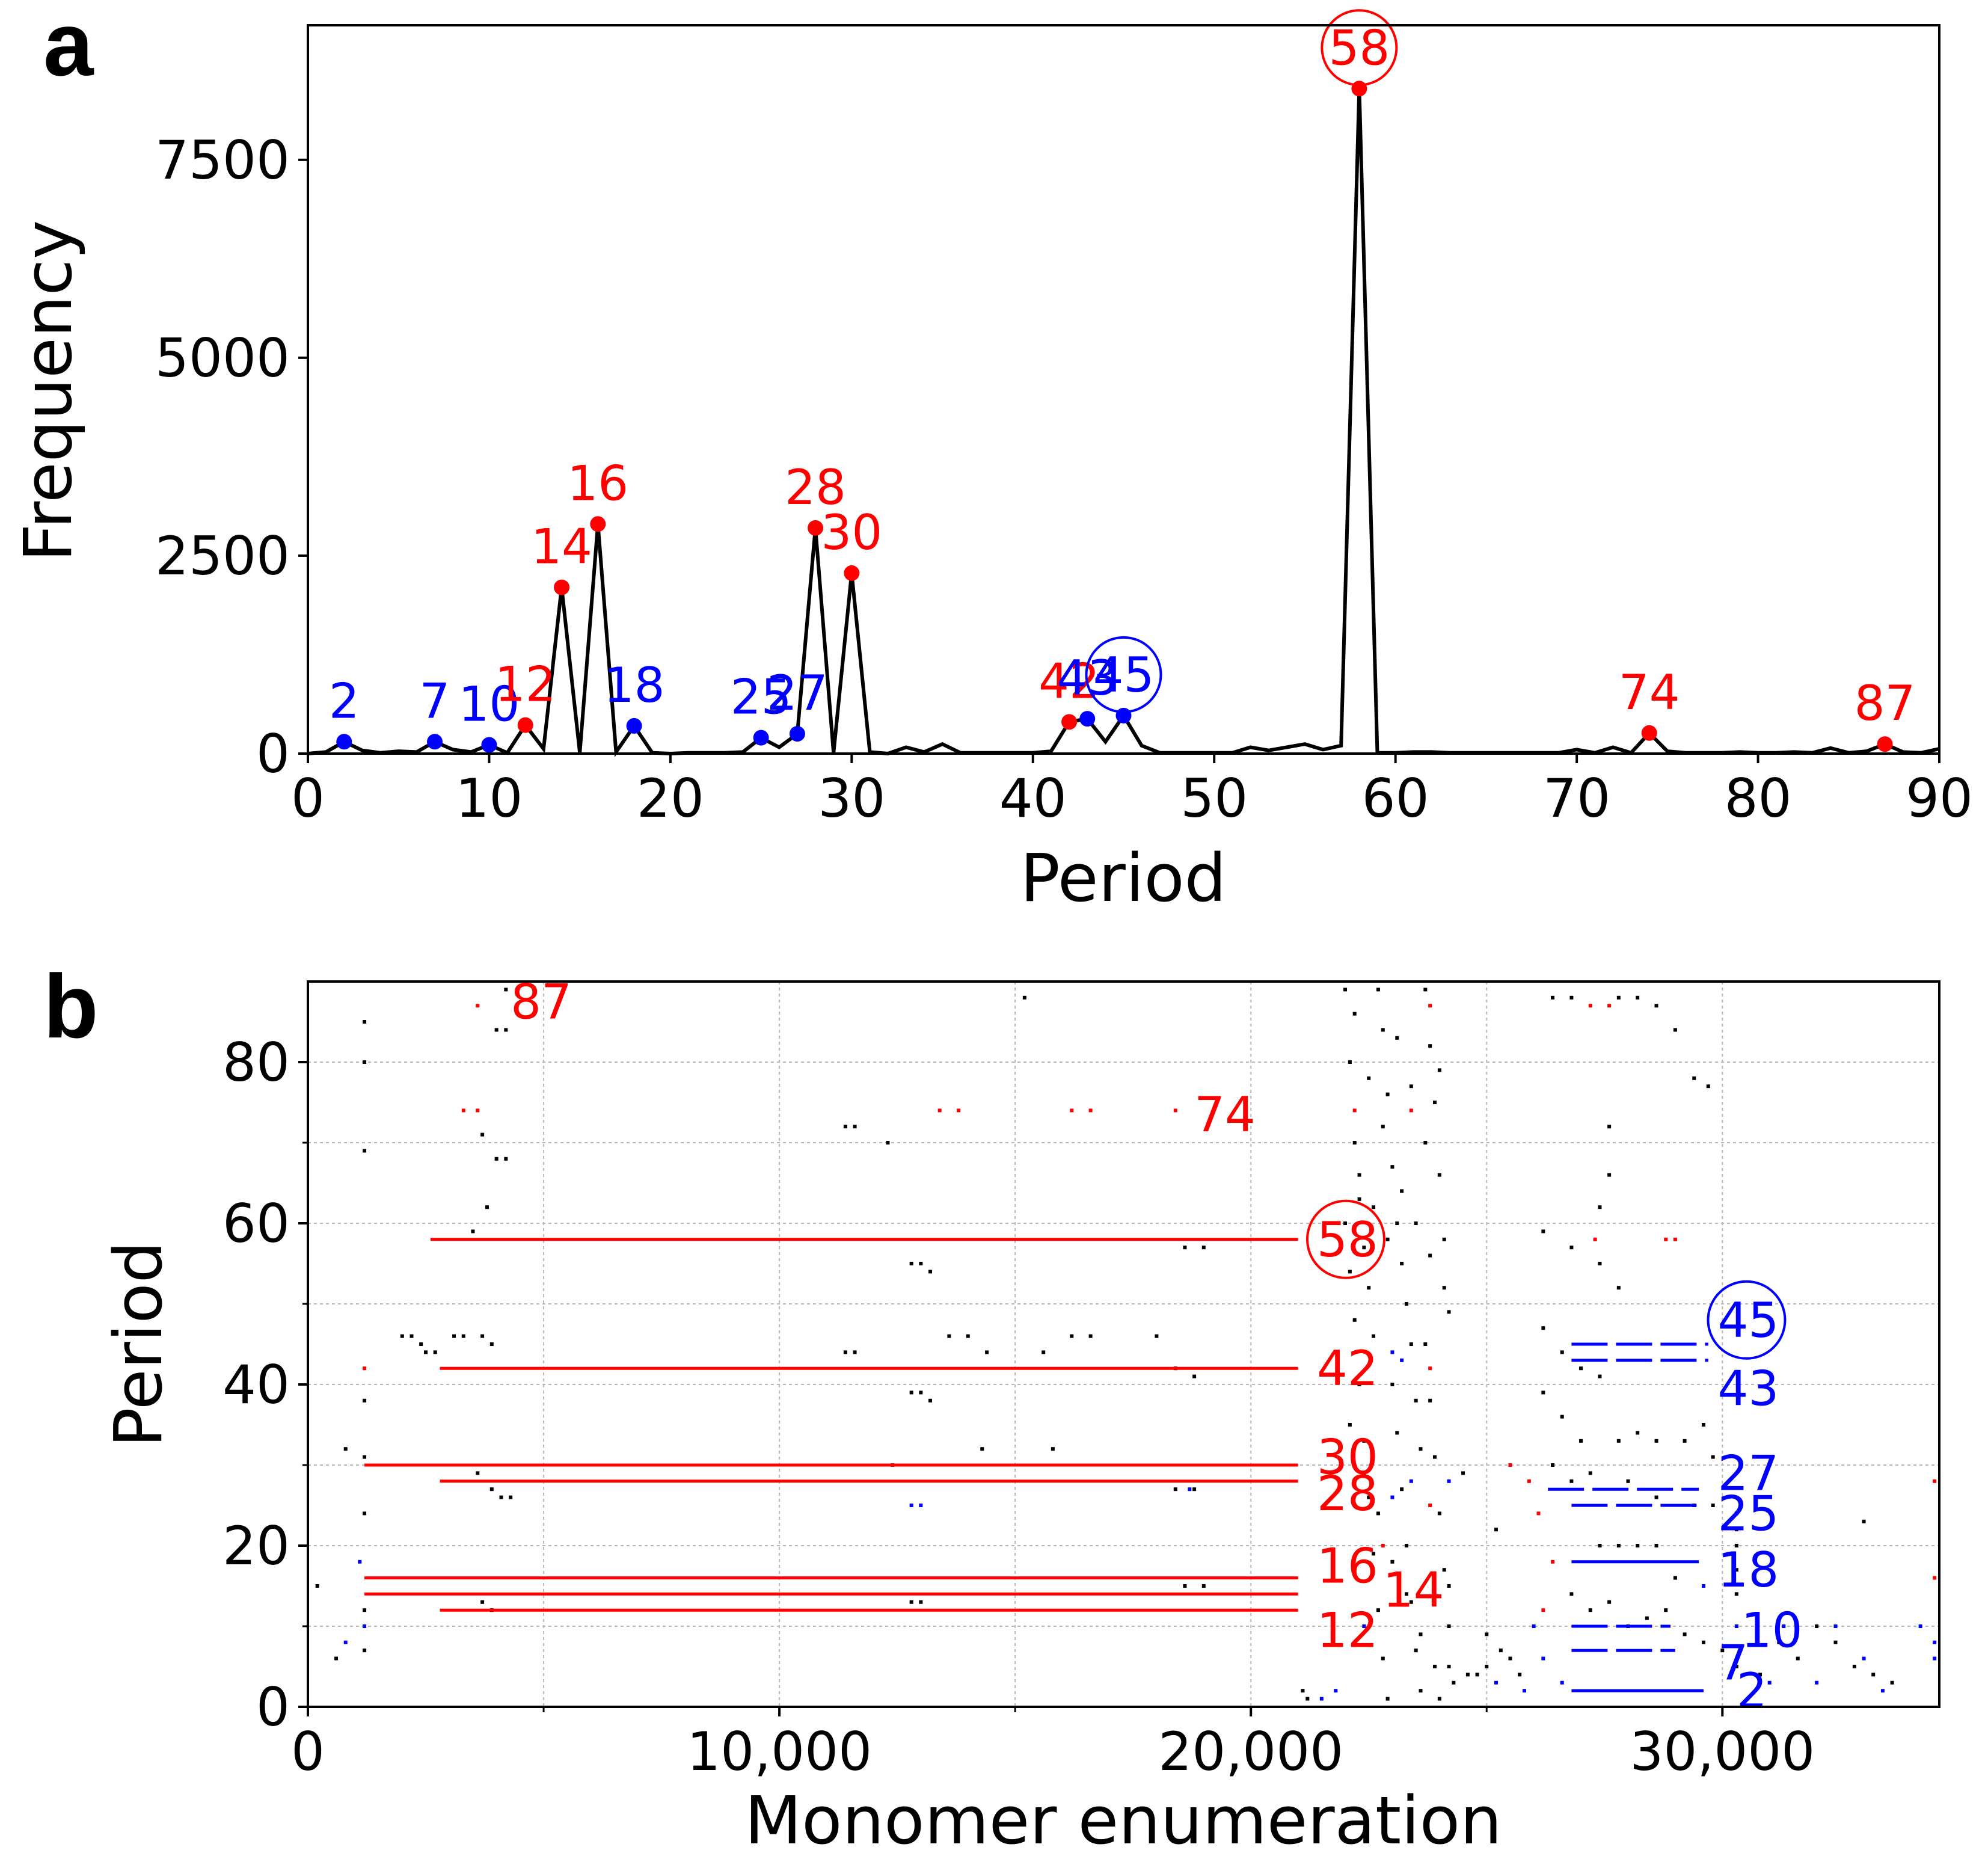 The width and height of the screenshot is (1988, 1865). Describe the element at coordinates (48, 391) in the screenshot. I see `panel-a-y-axis-title: Frequency` at that location.